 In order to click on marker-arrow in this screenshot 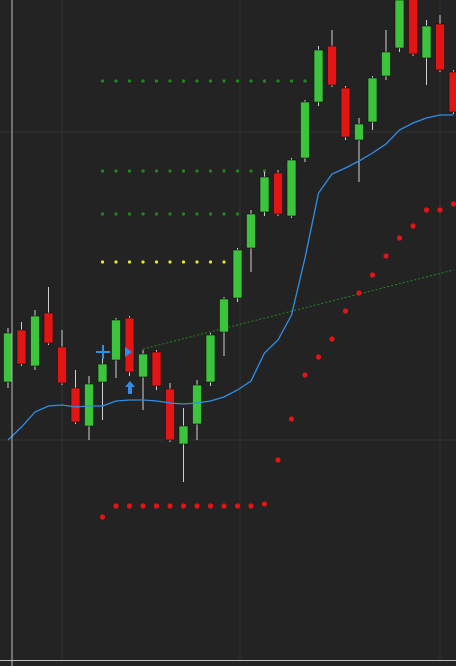, I will do `click(130, 387)`.